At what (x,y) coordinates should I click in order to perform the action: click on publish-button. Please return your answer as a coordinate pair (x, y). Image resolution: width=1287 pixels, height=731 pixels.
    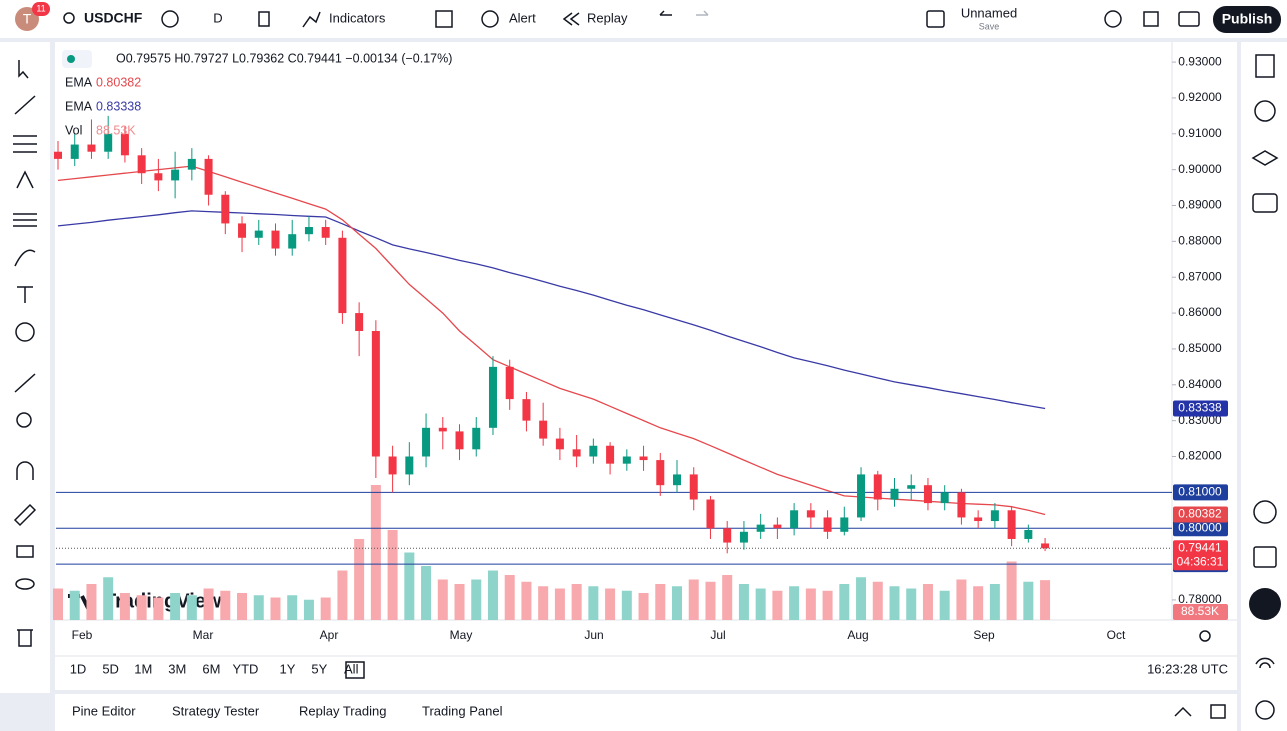
    Looking at the image, I should click on (1247, 19).